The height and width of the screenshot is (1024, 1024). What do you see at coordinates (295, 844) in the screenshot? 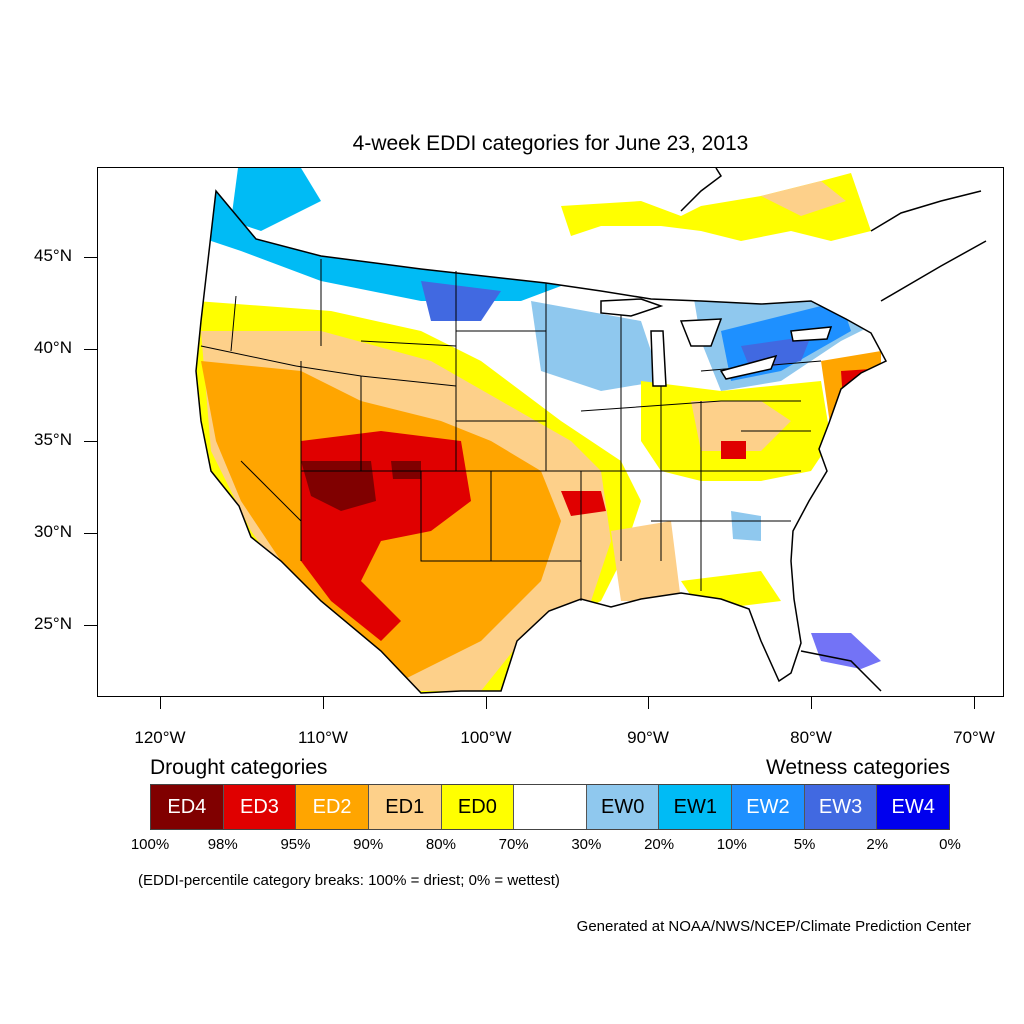
I see `legend-break-label: 95%` at bounding box center [295, 844].